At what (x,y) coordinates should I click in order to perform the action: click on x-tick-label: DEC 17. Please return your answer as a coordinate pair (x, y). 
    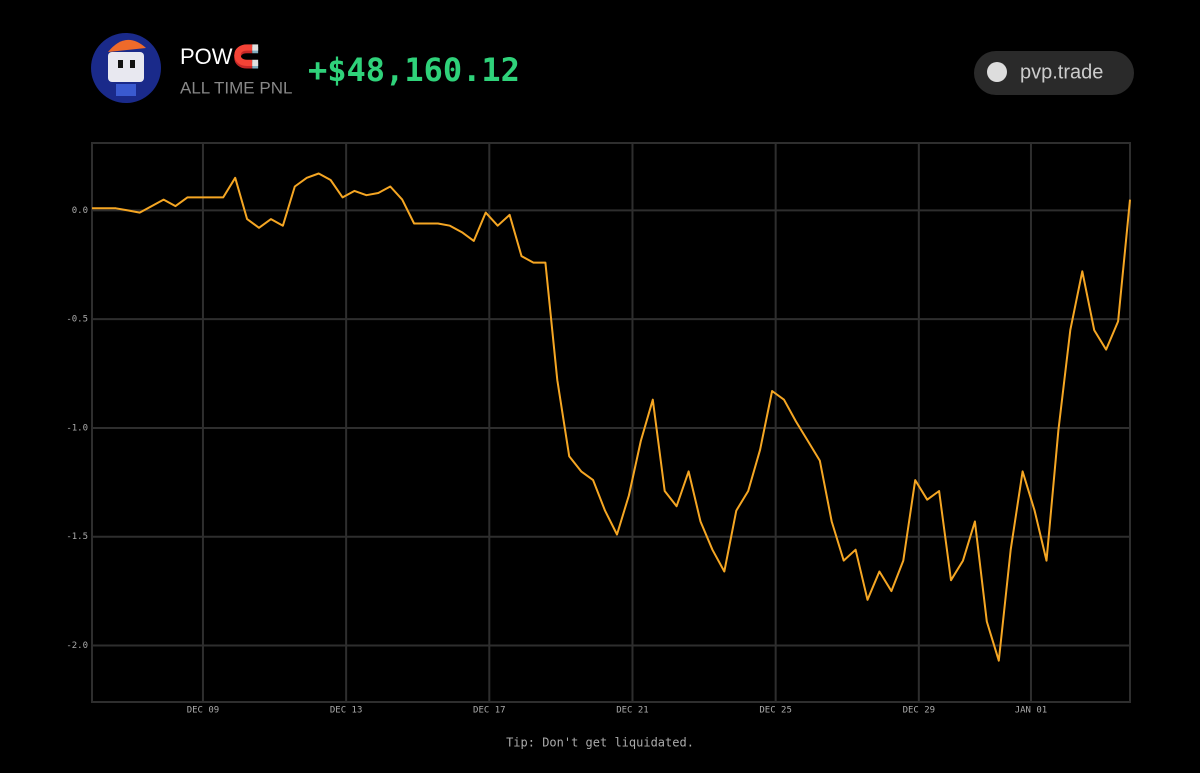
    Looking at the image, I should click on (489, 711).